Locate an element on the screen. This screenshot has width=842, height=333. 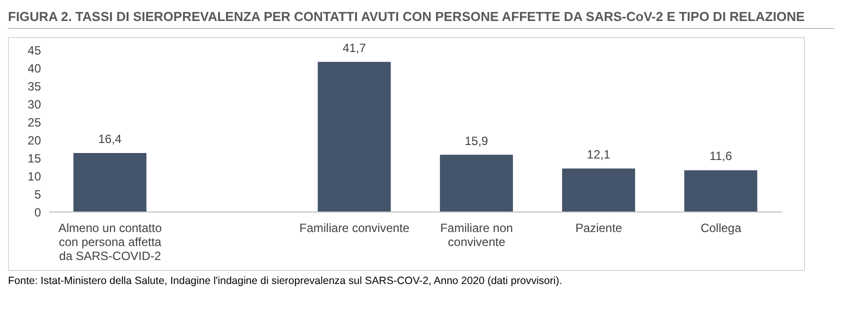
source-note: Fonte: Istat-Ministero della Salute, Indagine l'indagine di sieroprevalenza sul SARS-COV-2, Anno 2020 (dati provvisori). is located at coordinates (286, 281).